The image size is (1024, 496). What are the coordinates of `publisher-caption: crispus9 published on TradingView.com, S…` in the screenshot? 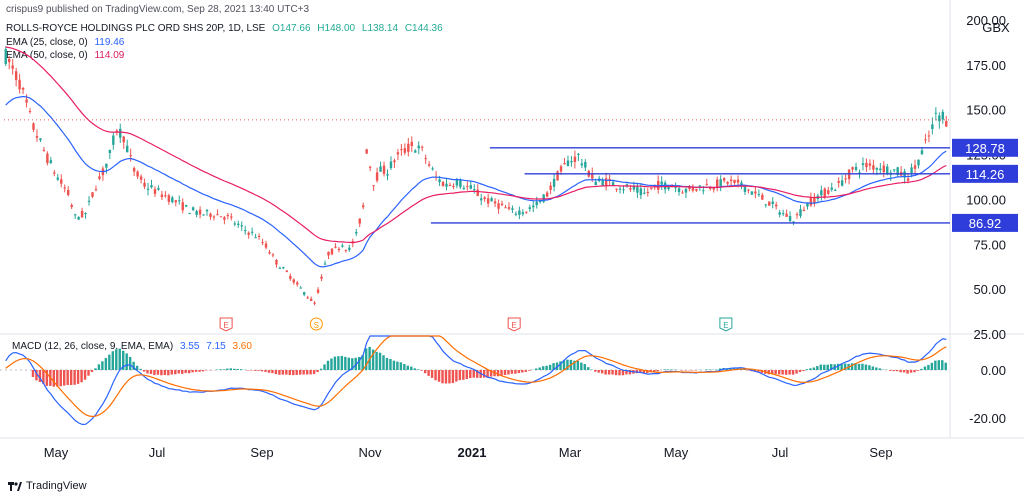 It's located at (158, 9).